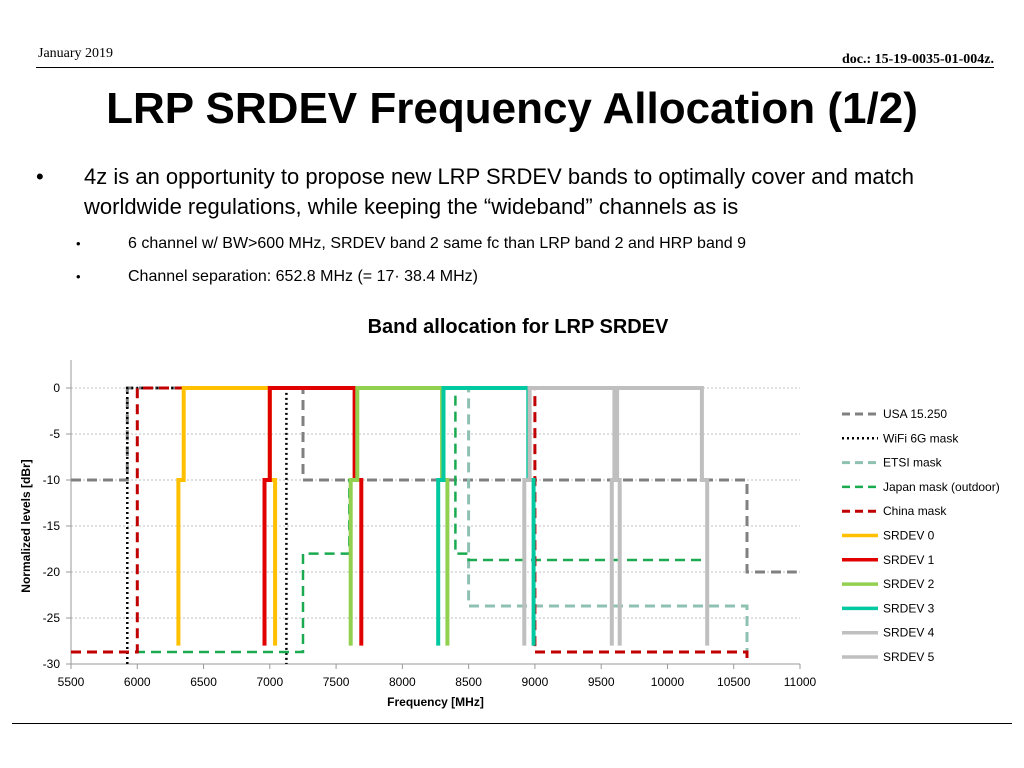 The image size is (1024, 768). I want to click on x-tick-label: 9000, so click(535, 682).